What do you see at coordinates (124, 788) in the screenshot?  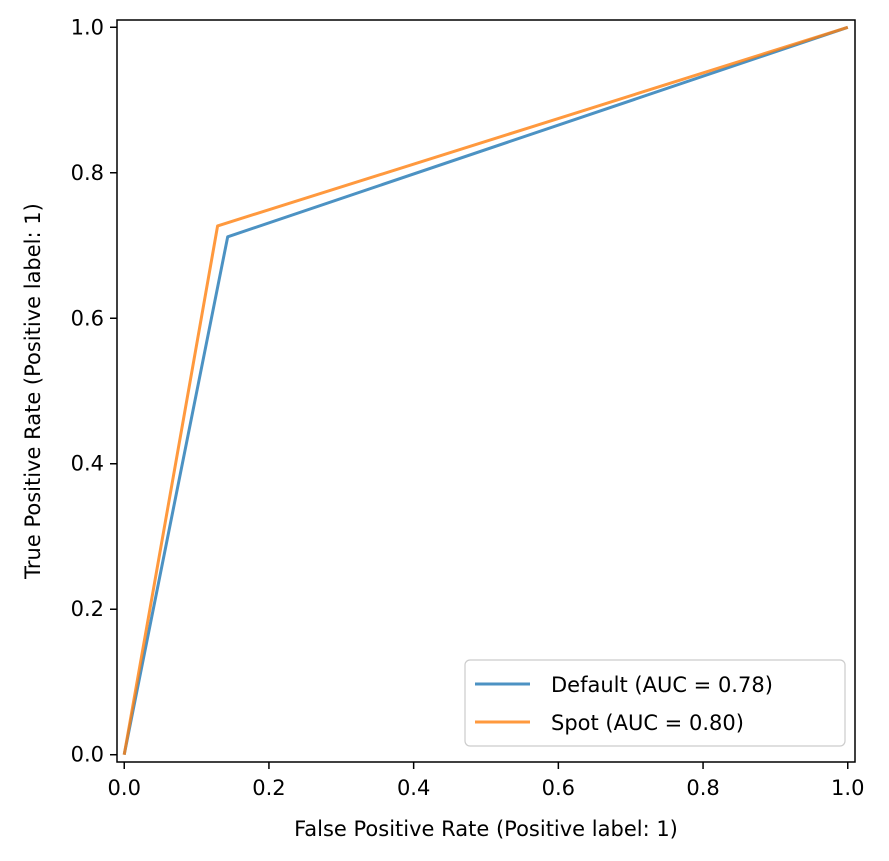 I see `x-tick-label: 0.0` at bounding box center [124, 788].